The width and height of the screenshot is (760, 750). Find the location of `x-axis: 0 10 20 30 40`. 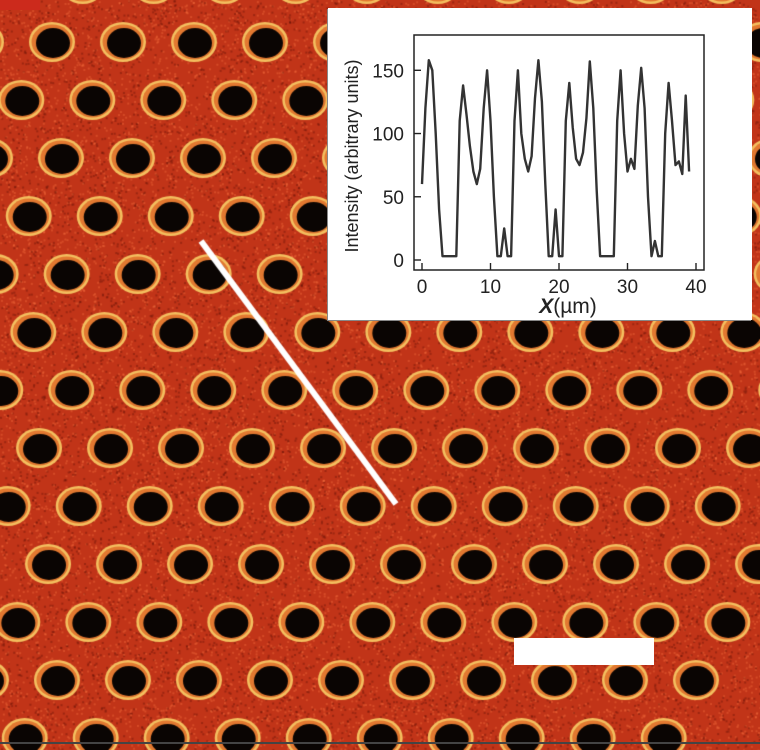

x-axis: 0 10 20 30 40 is located at coordinates (562, 280).